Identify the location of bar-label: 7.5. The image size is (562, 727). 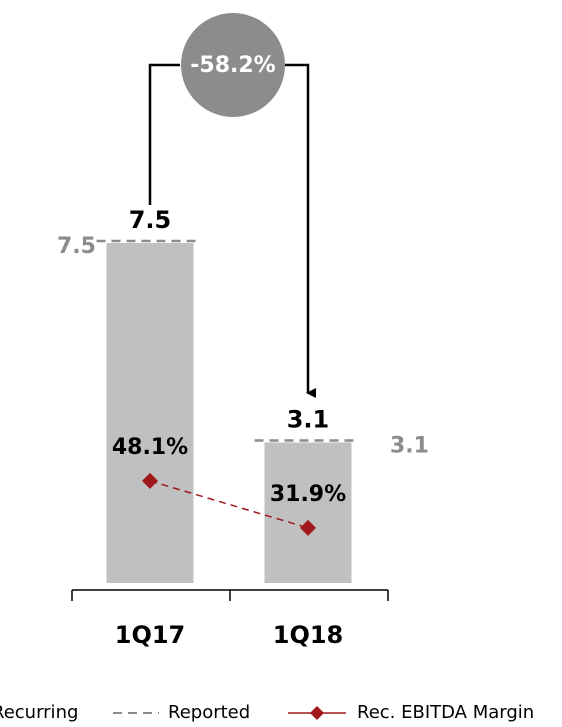
(150, 220).